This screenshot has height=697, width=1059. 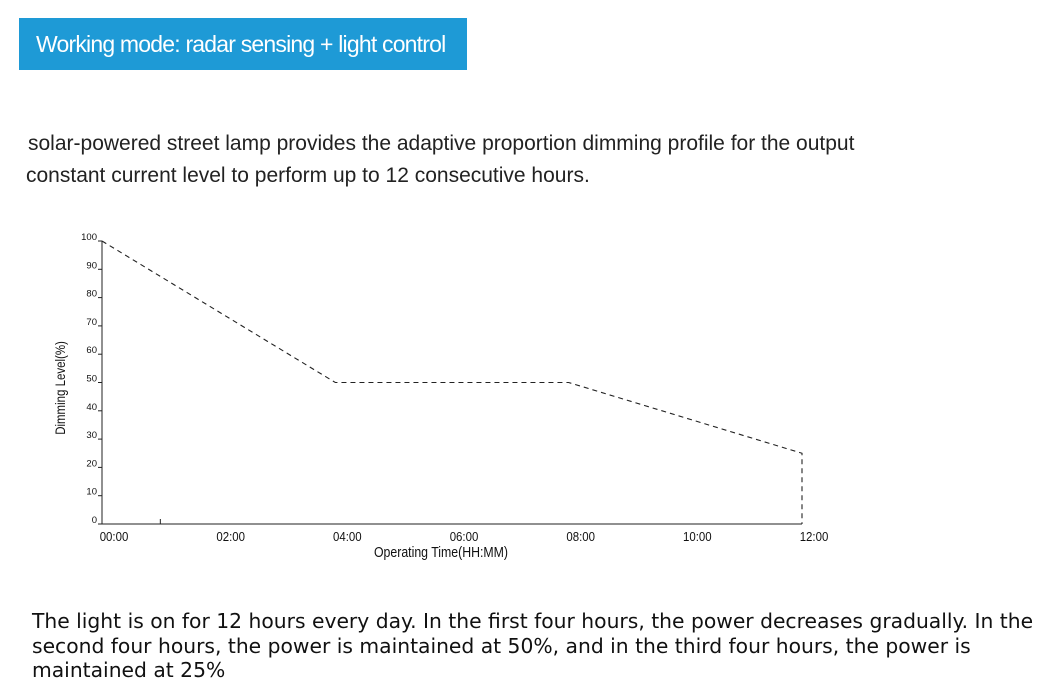 What do you see at coordinates (89, 237) in the screenshot?
I see `y-tick-label: 100` at bounding box center [89, 237].